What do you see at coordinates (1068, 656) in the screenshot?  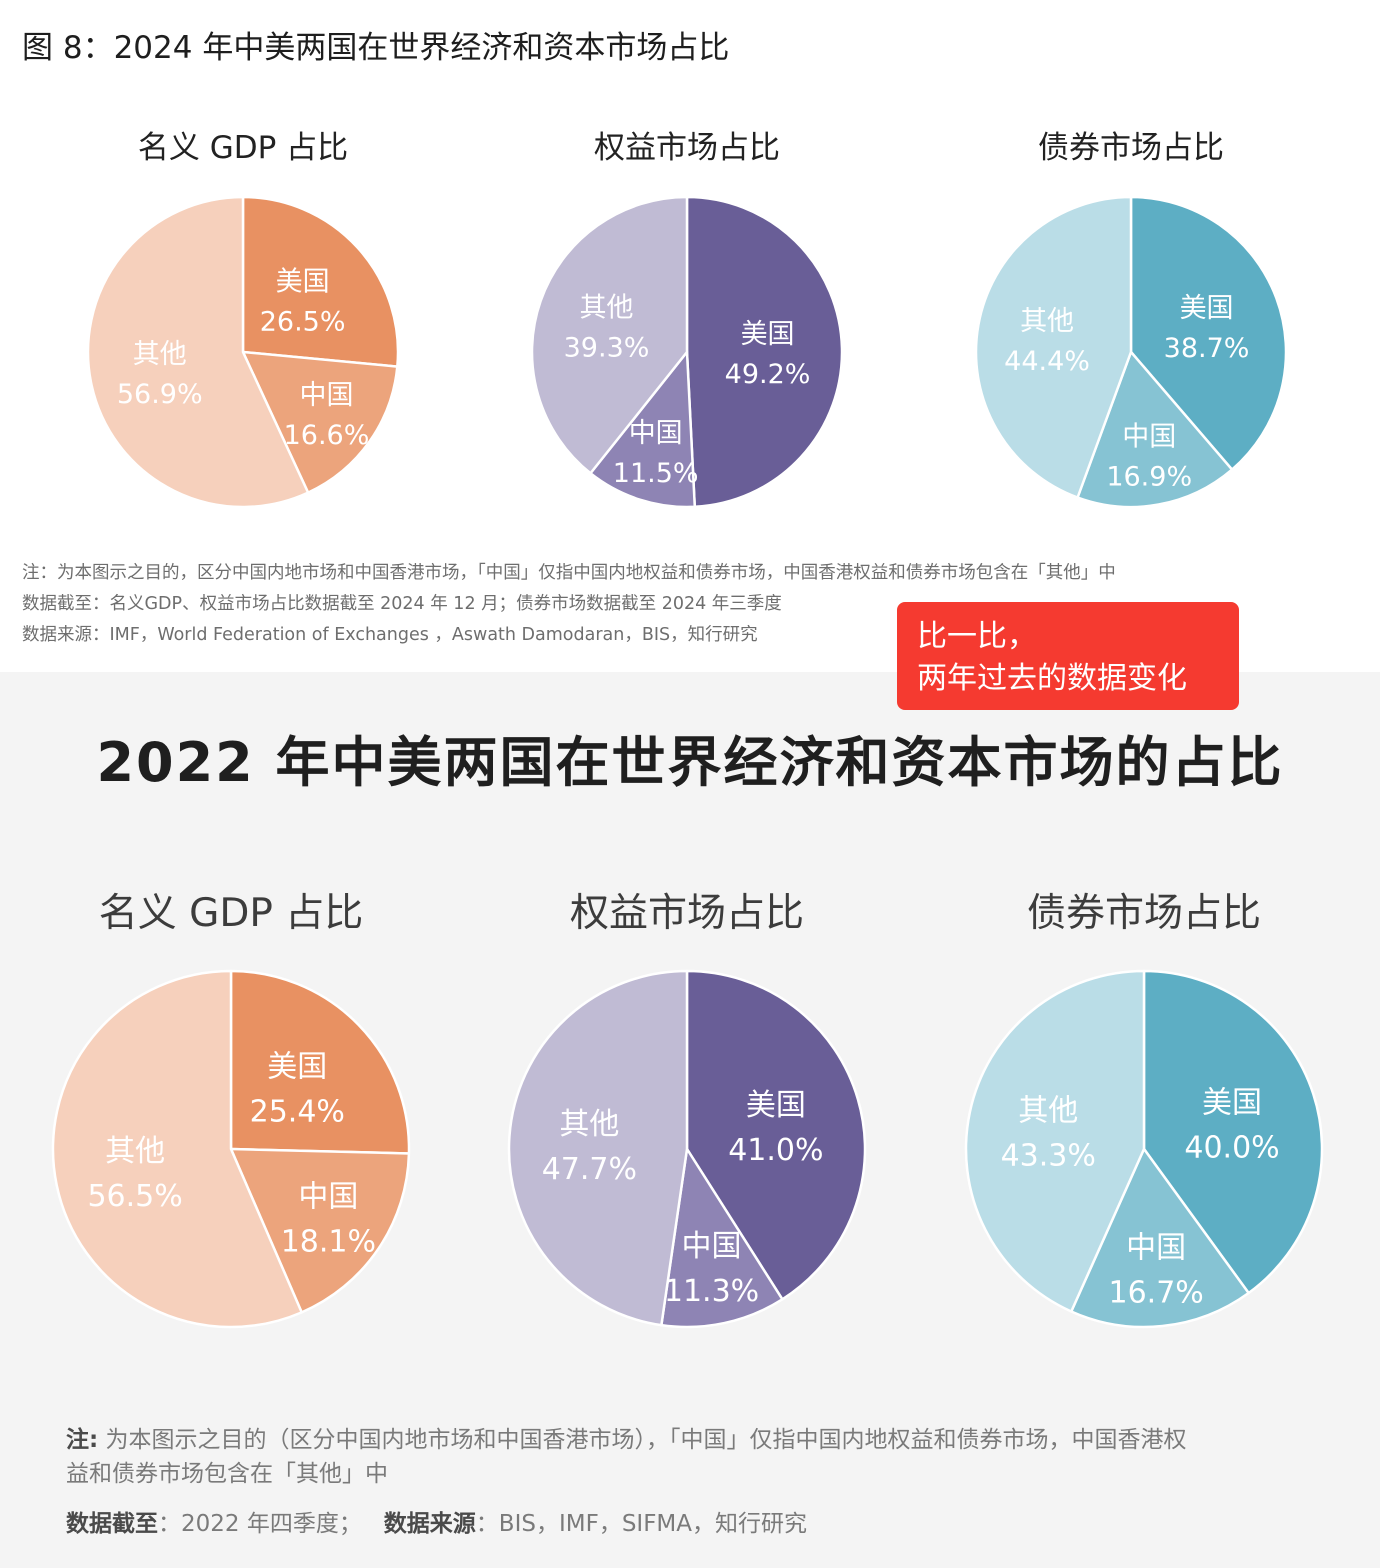 I see `comparison-callout: 比一比， 两年过去的数据变化` at bounding box center [1068, 656].